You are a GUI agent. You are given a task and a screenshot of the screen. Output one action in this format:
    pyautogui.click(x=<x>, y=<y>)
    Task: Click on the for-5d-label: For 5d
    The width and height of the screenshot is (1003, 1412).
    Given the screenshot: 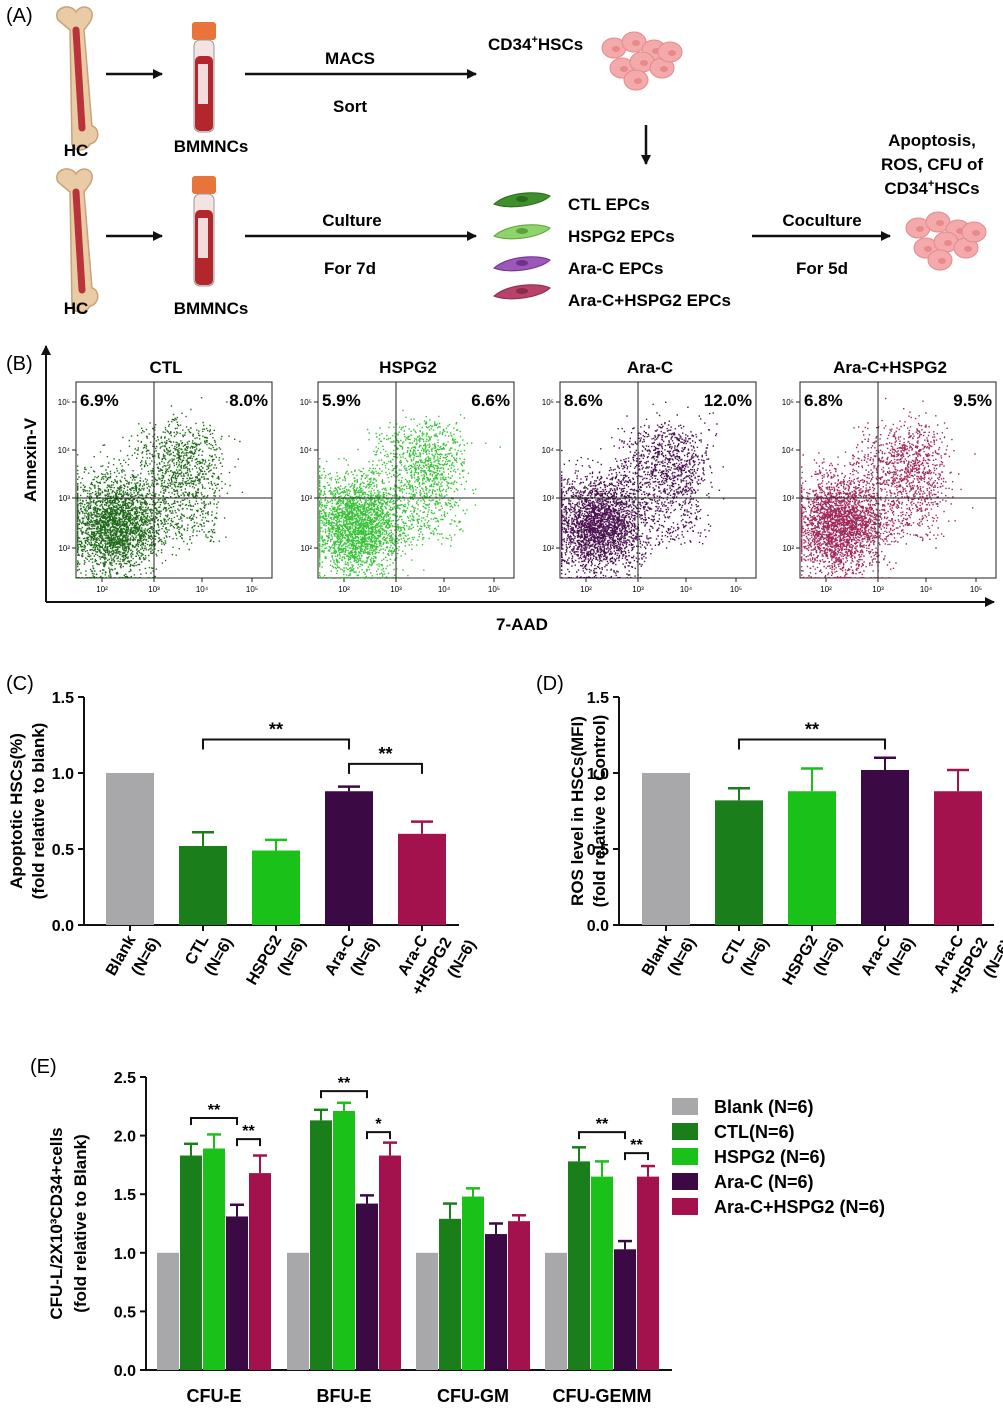 What is the action you would take?
    pyautogui.click(x=822, y=268)
    